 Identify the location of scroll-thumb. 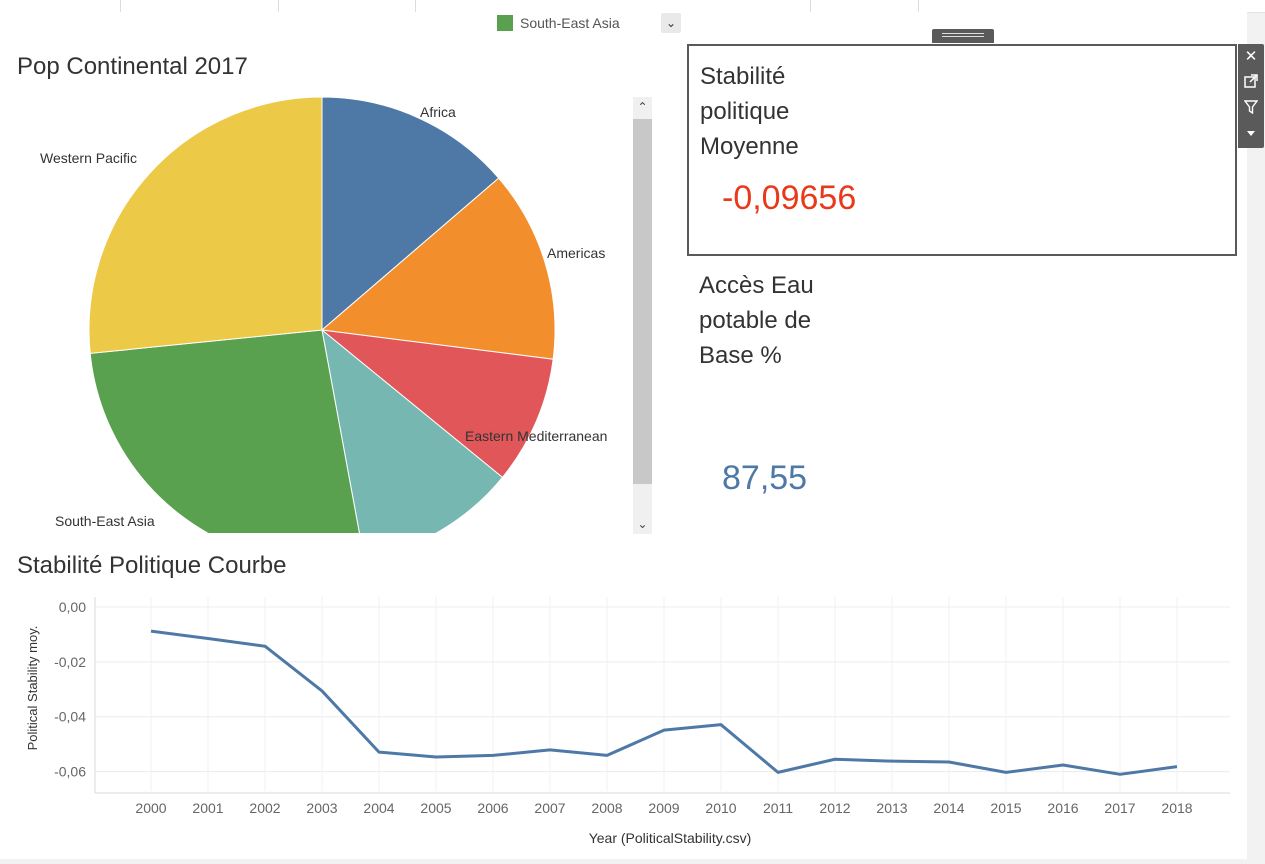
(642, 301).